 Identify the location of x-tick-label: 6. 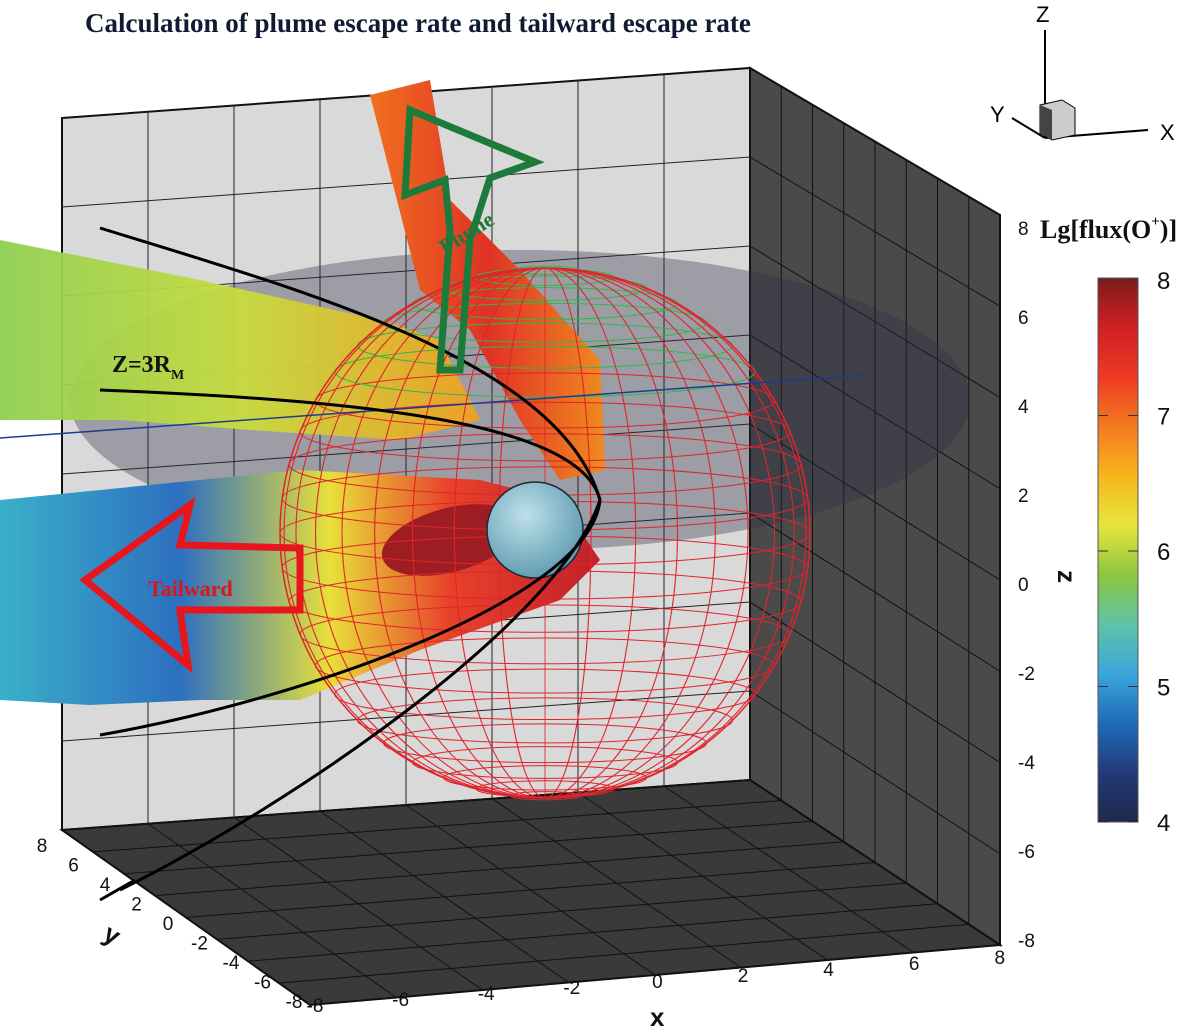
(914, 964).